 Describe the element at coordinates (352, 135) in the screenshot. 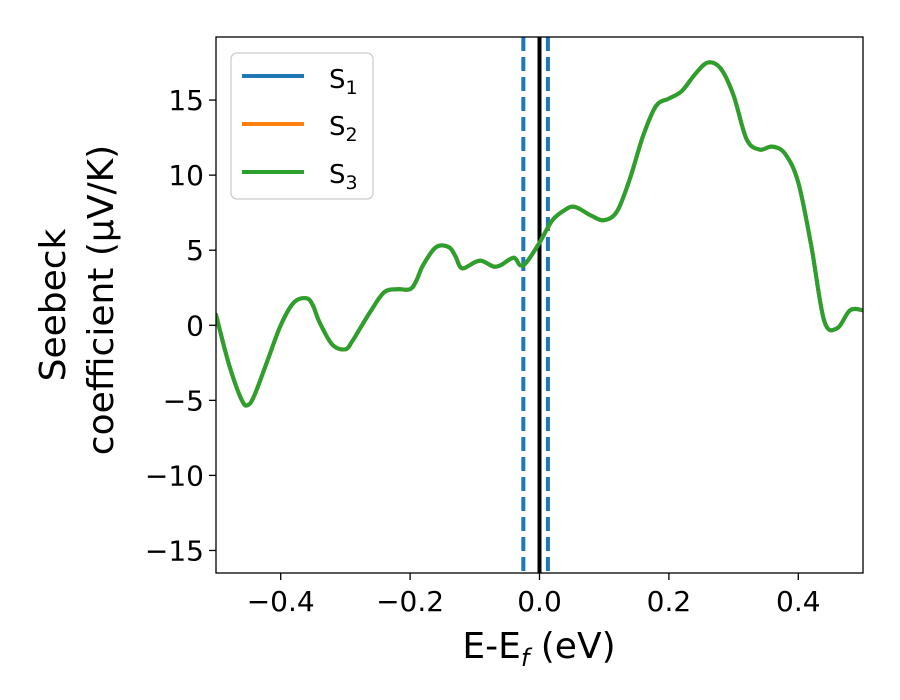

I see `legend-label-s2-sub: 2` at that location.